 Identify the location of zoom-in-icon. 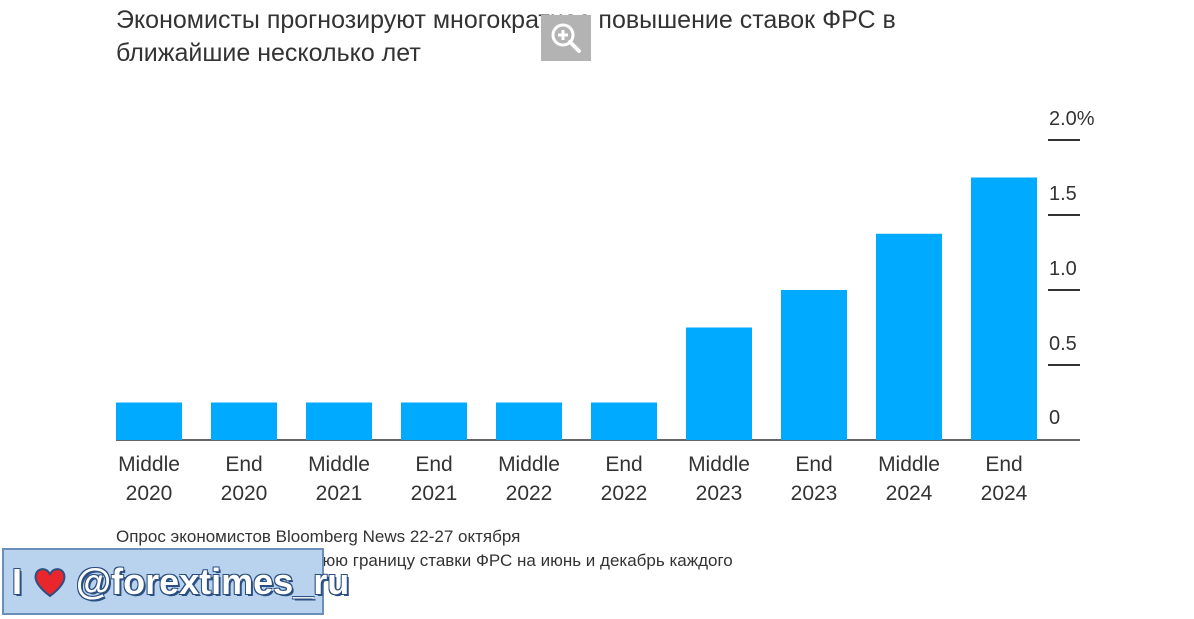
(566, 38).